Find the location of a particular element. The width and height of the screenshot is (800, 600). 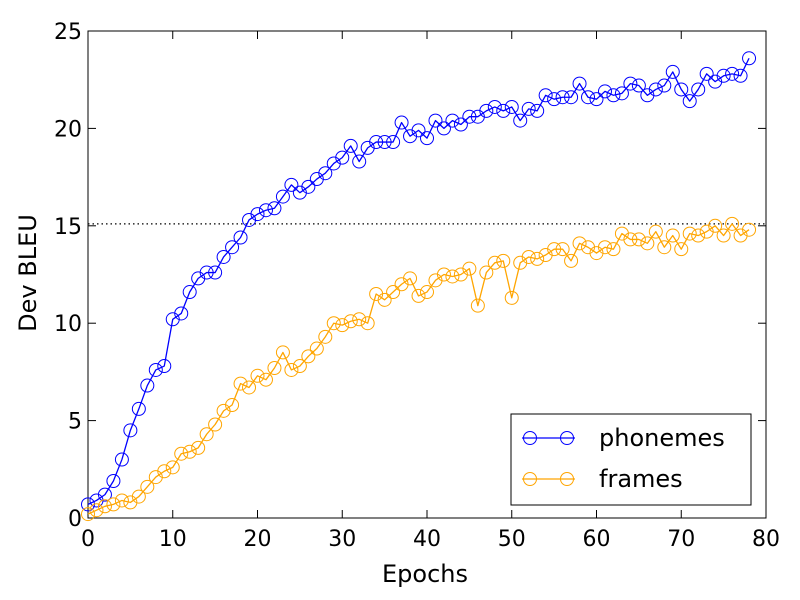

x-tick-label: 80 is located at coordinates (766, 539).